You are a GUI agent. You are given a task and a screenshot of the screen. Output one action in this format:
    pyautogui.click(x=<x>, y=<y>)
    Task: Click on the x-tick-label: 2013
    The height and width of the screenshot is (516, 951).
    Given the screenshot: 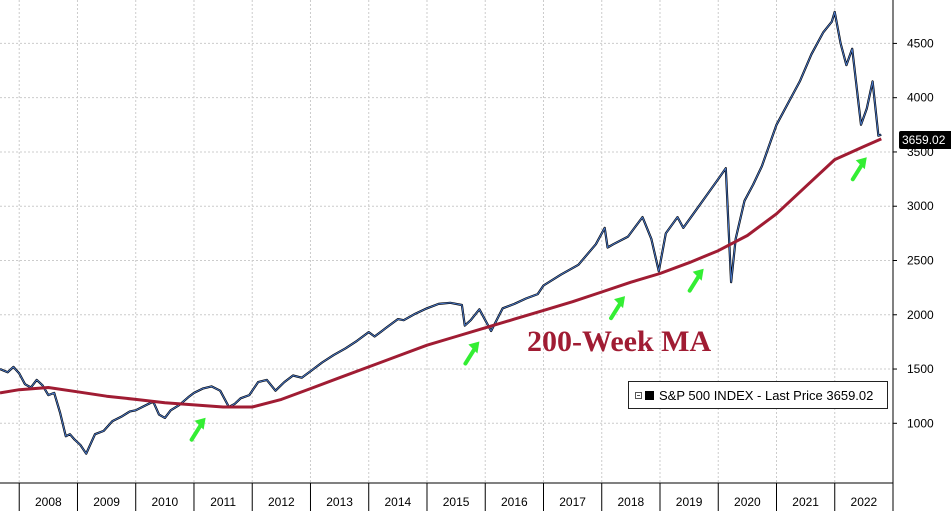 What is the action you would take?
    pyautogui.click(x=339, y=502)
    